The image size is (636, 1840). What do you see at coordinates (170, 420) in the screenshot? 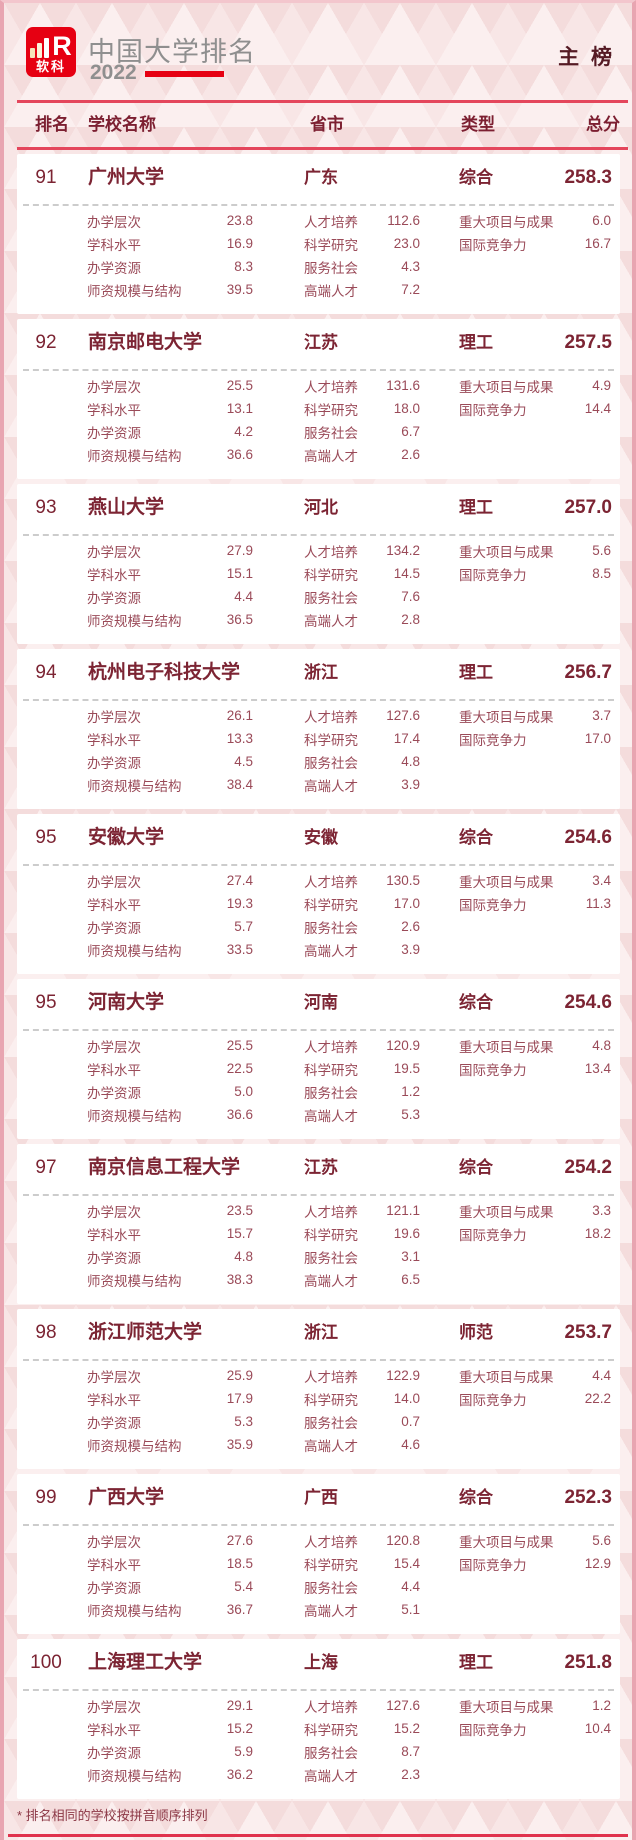
I see `metrics-column-1: 办学层次 25.5 学科水平 13.1 办学资源 4.2 师资规模与结构 36.6` at bounding box center [170, 420].